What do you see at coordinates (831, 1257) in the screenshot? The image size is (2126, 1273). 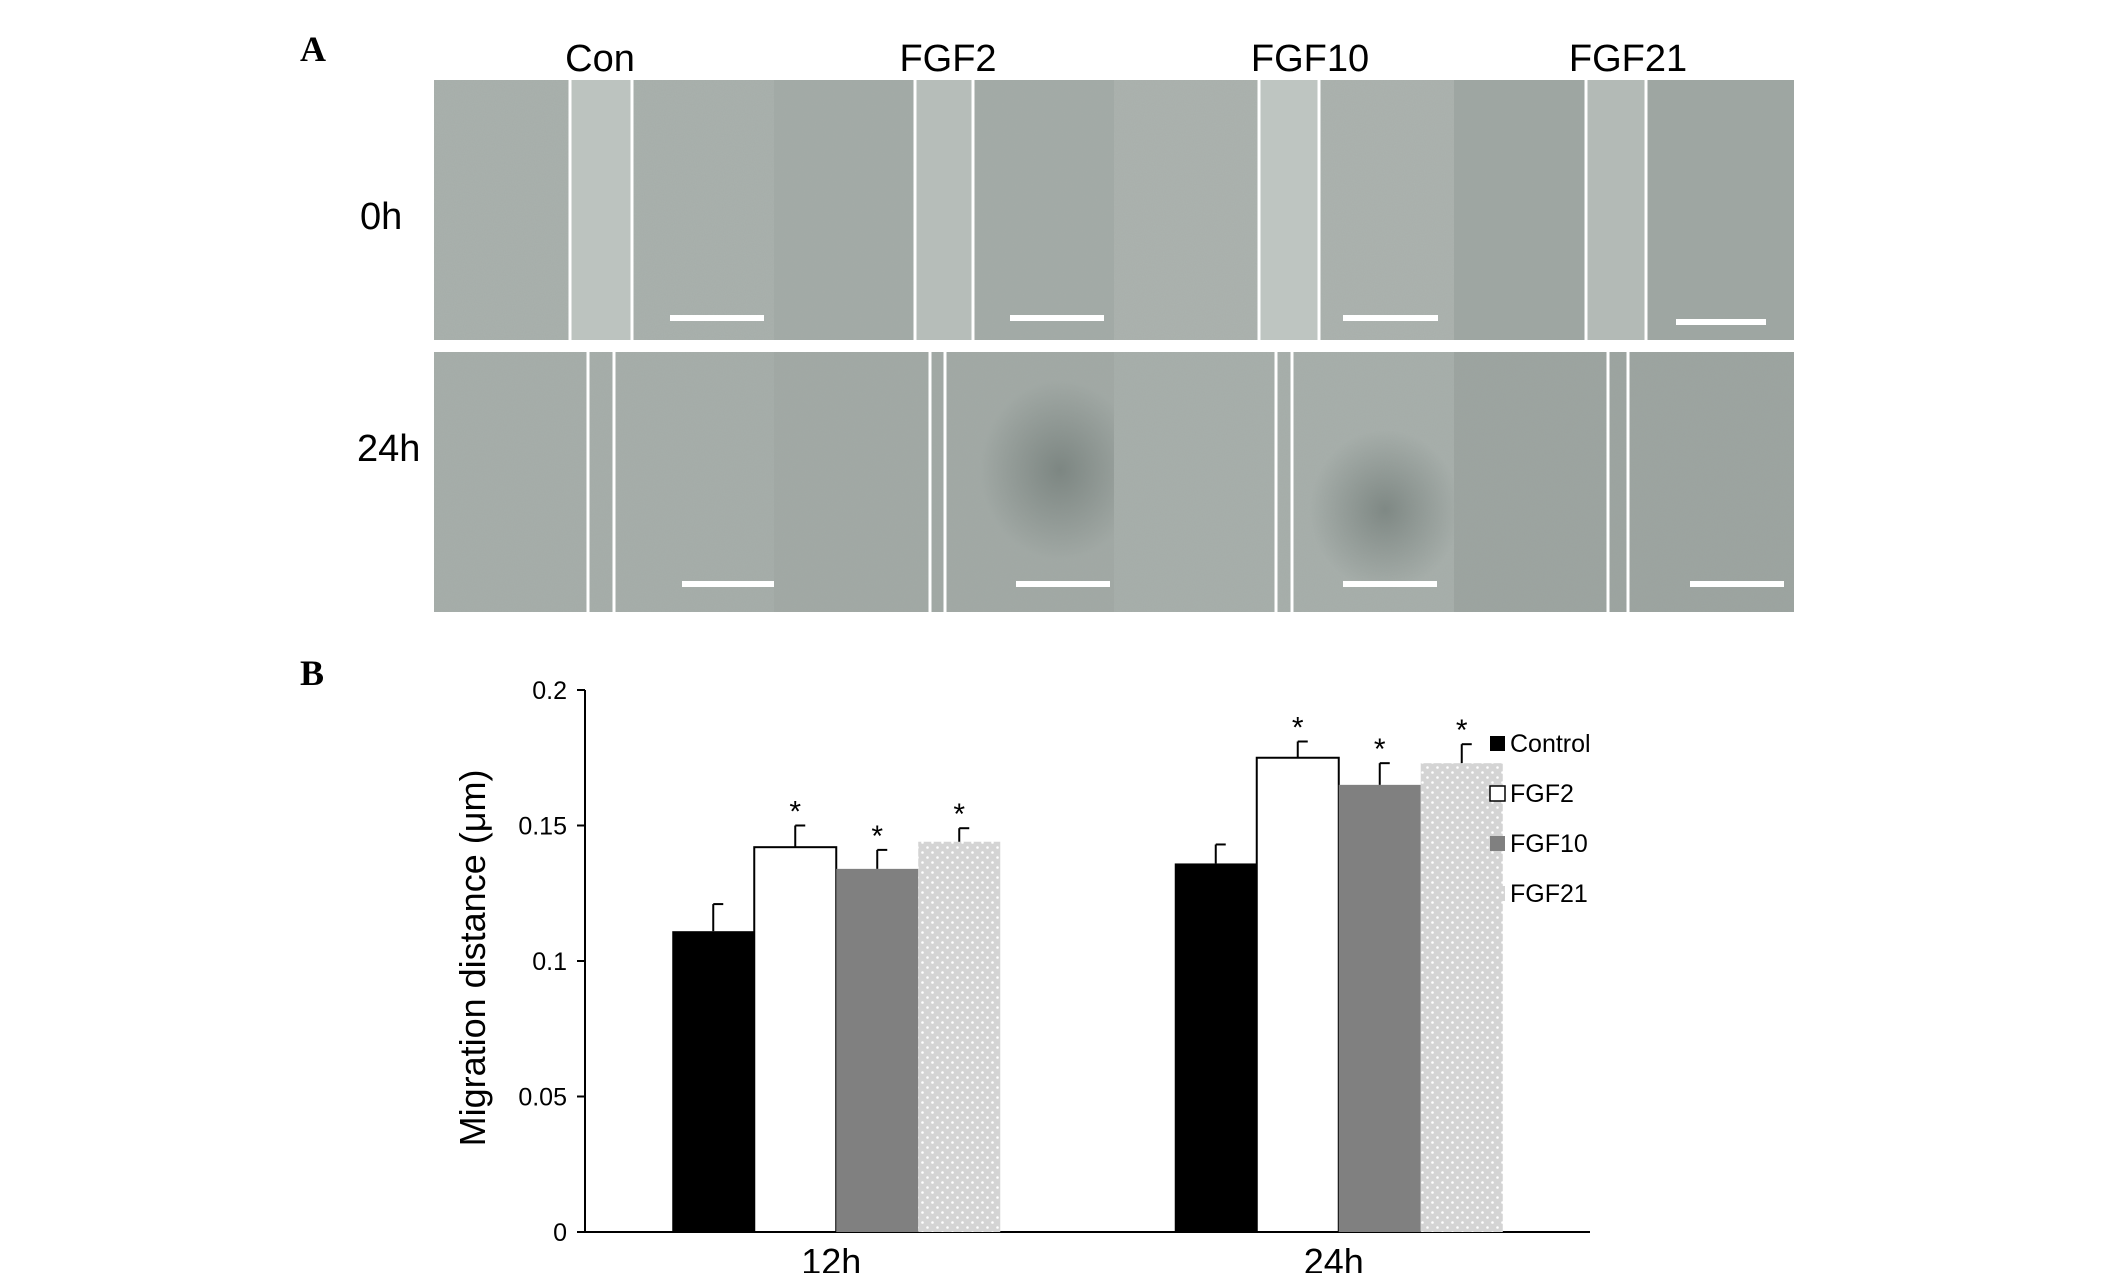 I see `x-category-label: 12h` at bounding box center [831, 1257].